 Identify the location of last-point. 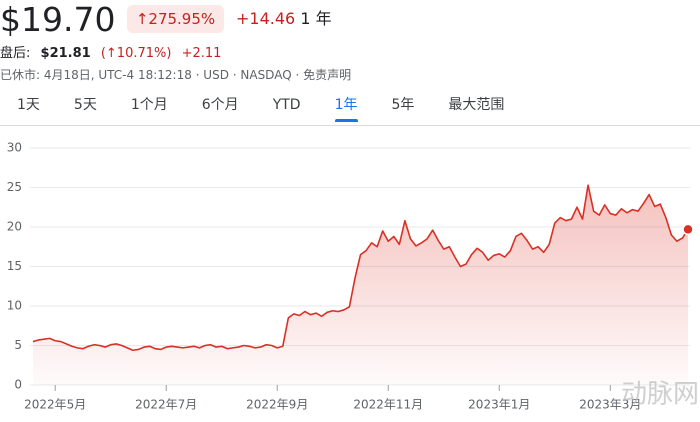
(688, 229).